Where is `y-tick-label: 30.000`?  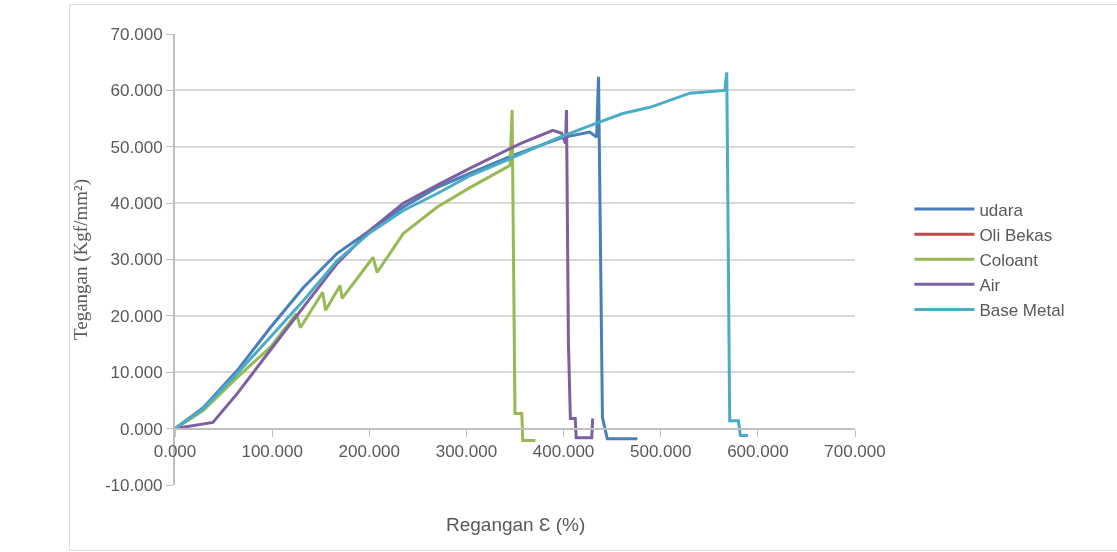 y-tick-label: 30.000 is located at coordinates (136, 260).